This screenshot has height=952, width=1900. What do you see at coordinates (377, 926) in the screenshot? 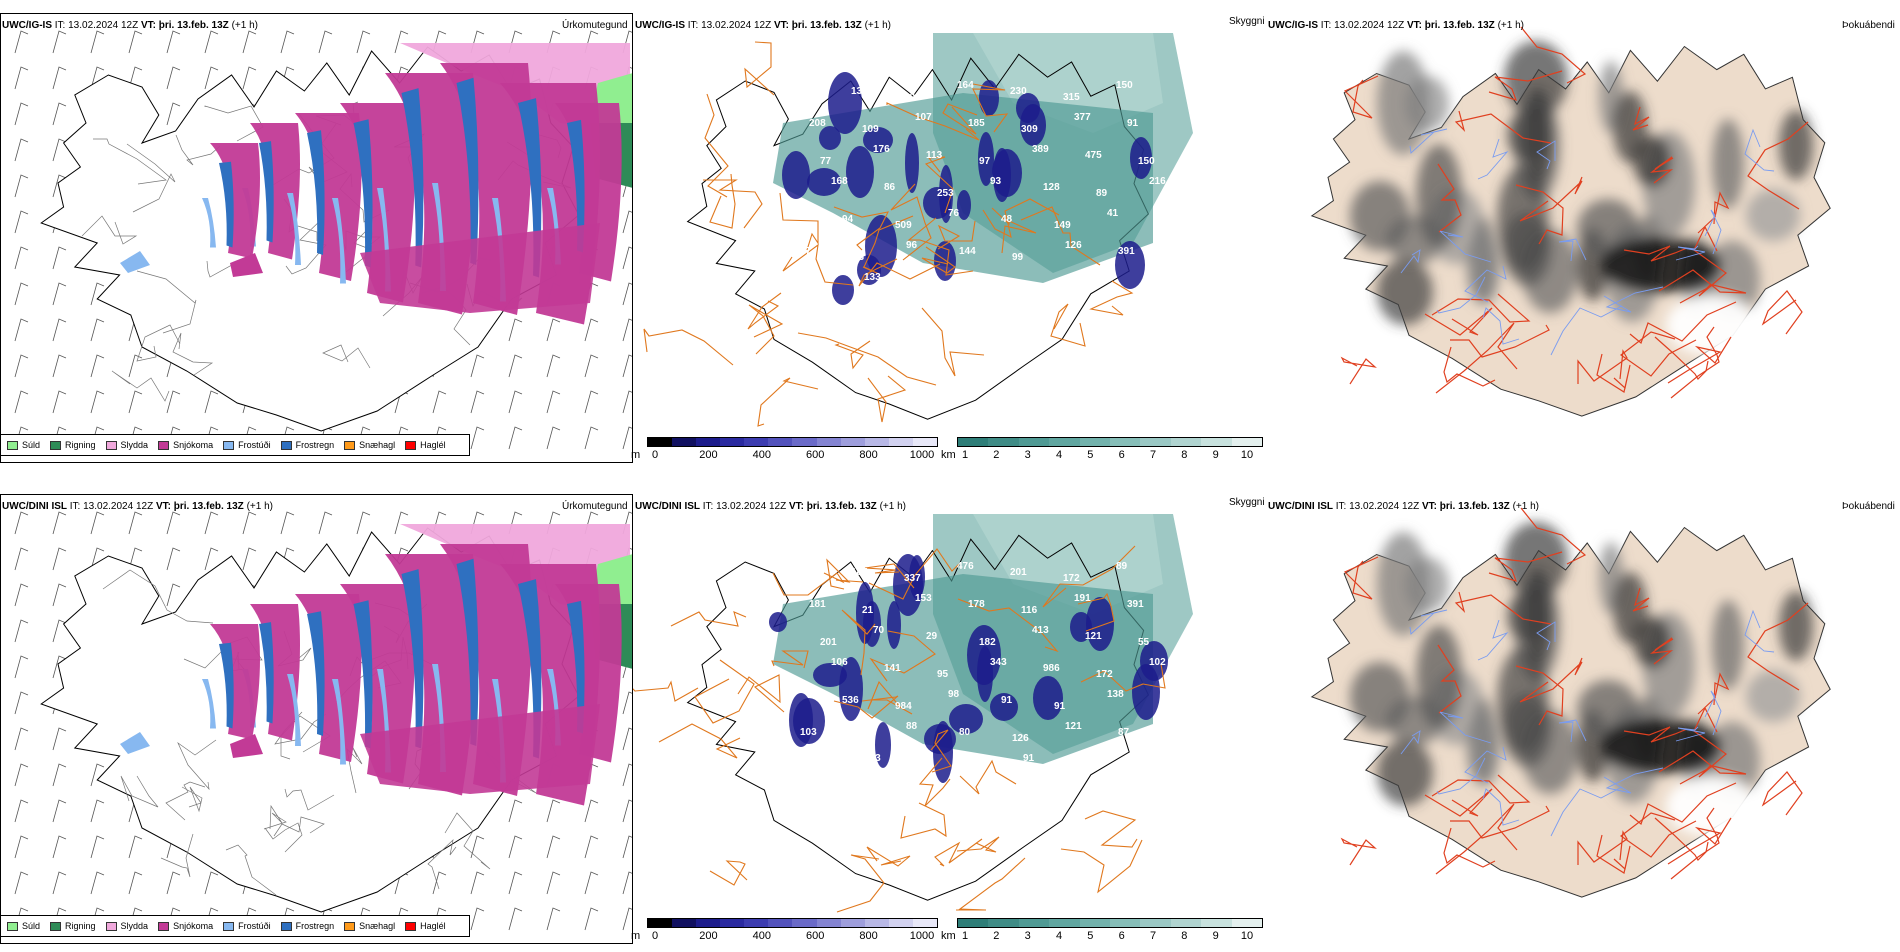
I see `legend-label: Snæhagl` at bounding box center [377, 926].